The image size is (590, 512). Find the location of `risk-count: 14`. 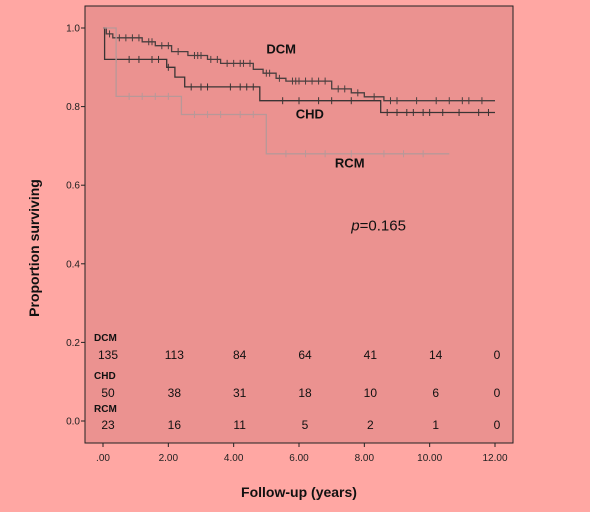

risk-count: 14 is located at coordinates (436, 355).